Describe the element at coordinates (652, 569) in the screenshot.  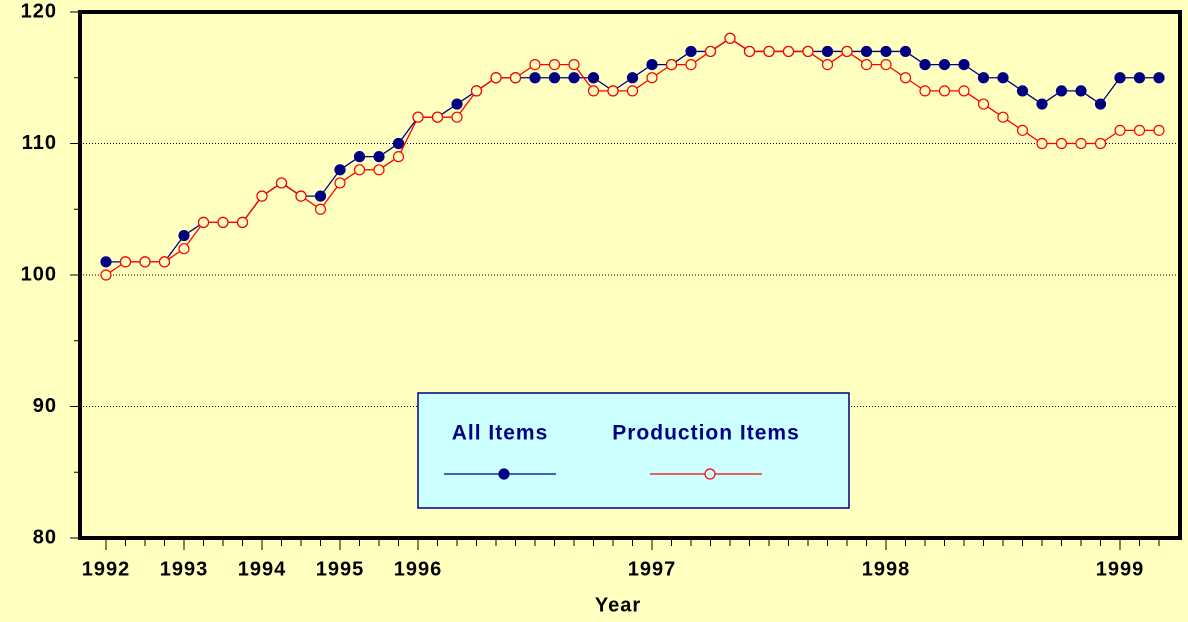
I see `x-tick-label: 1997` at that location.